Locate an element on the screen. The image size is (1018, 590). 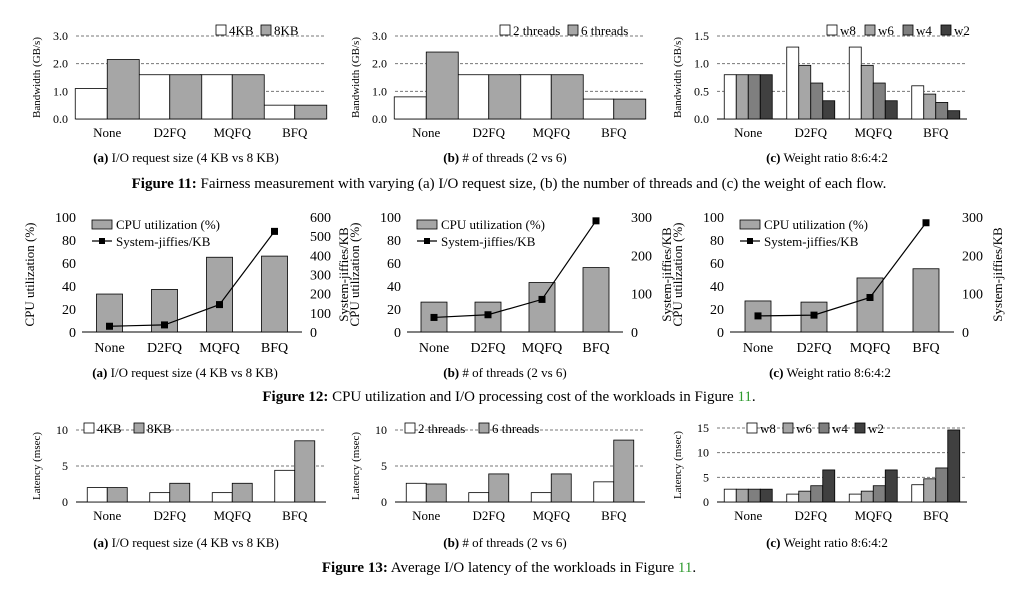
bar-w4-bfq is located at coordinates (942, 485).